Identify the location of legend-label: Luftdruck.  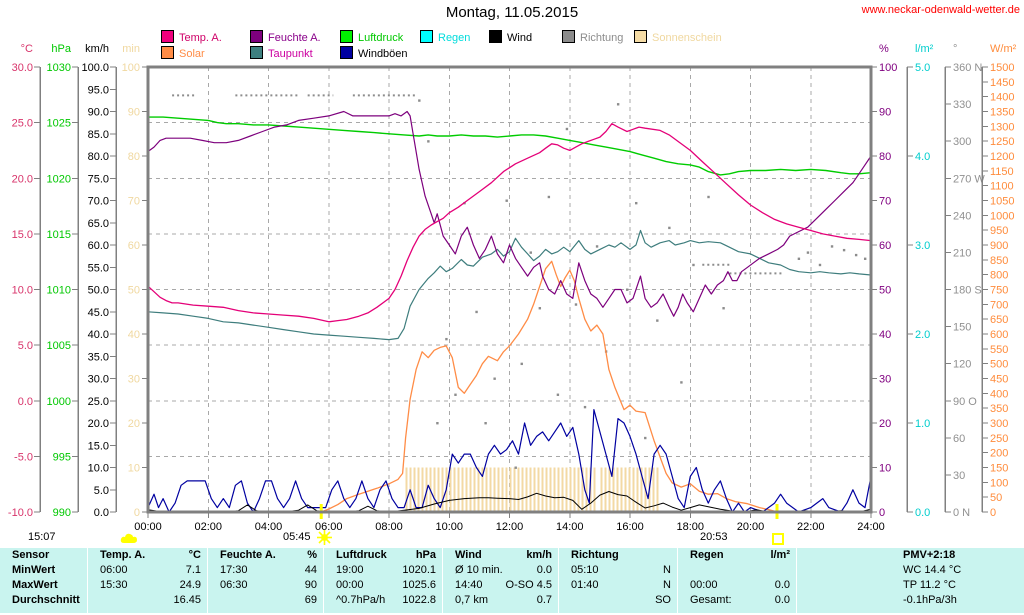
(381, 38).